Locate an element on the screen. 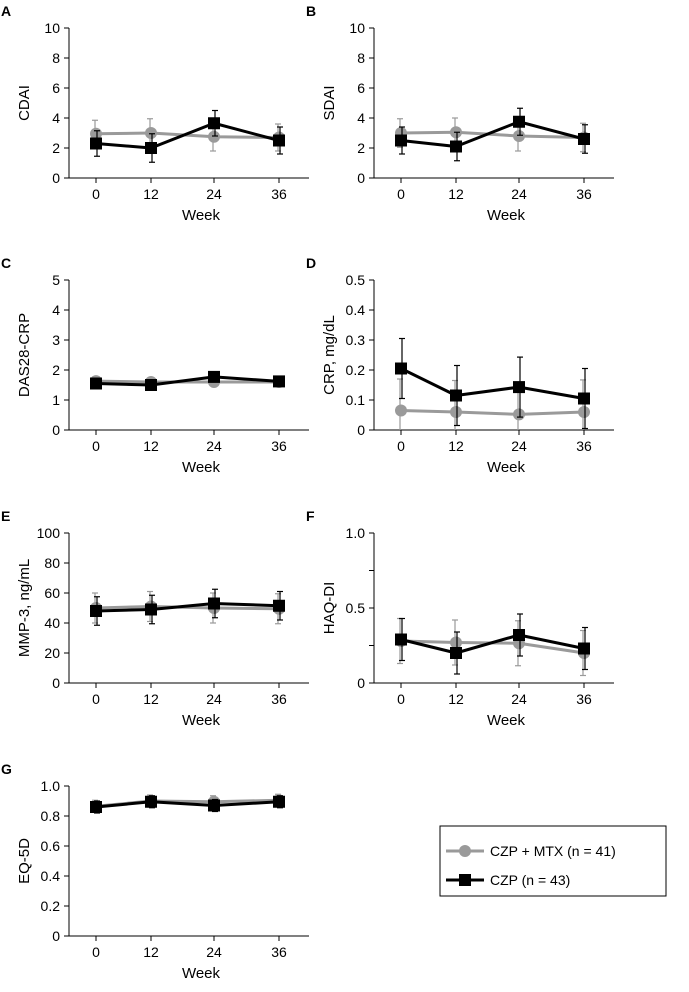 The image size is (689, 992). legend-circle-marker is located at coordinates (465, 851).